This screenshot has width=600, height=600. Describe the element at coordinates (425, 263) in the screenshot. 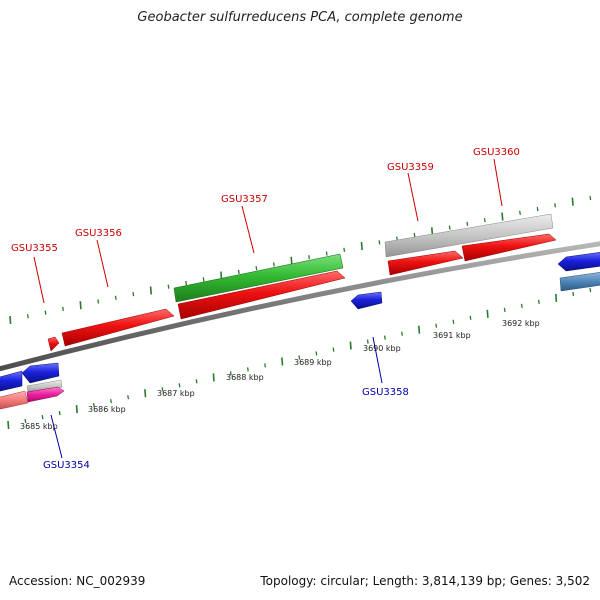

I see `gene-GSU3359-arrow` at that location.